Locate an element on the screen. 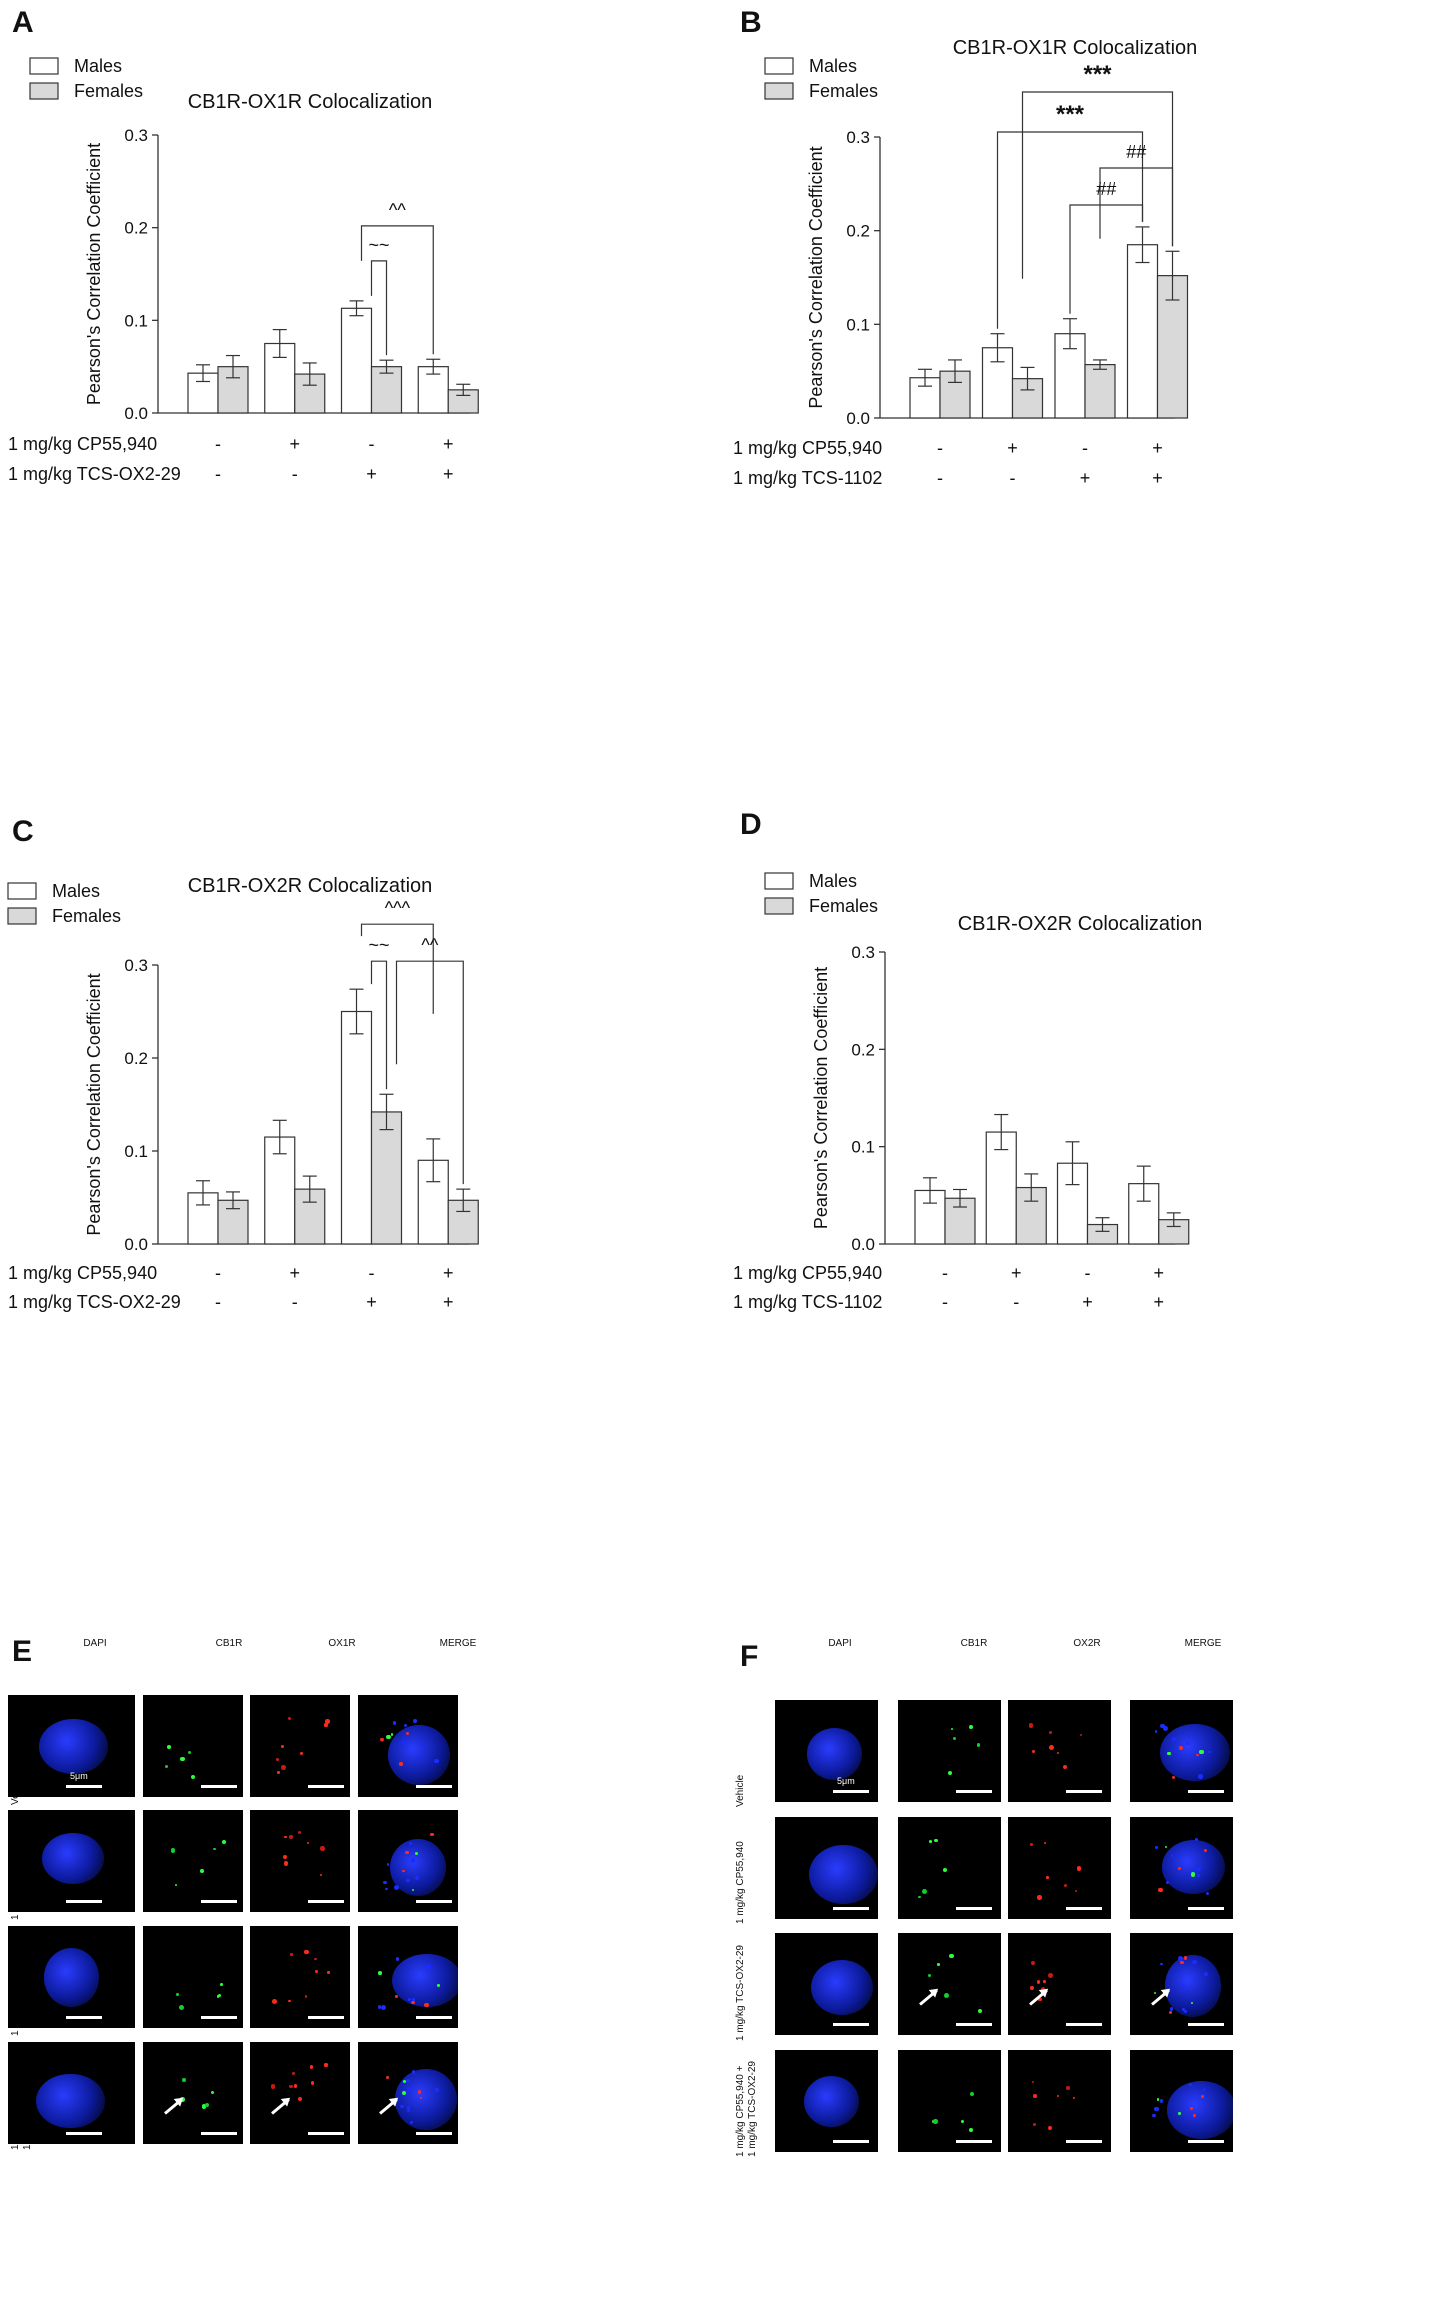  arrow-icon is located at coordinates (388, 2106).